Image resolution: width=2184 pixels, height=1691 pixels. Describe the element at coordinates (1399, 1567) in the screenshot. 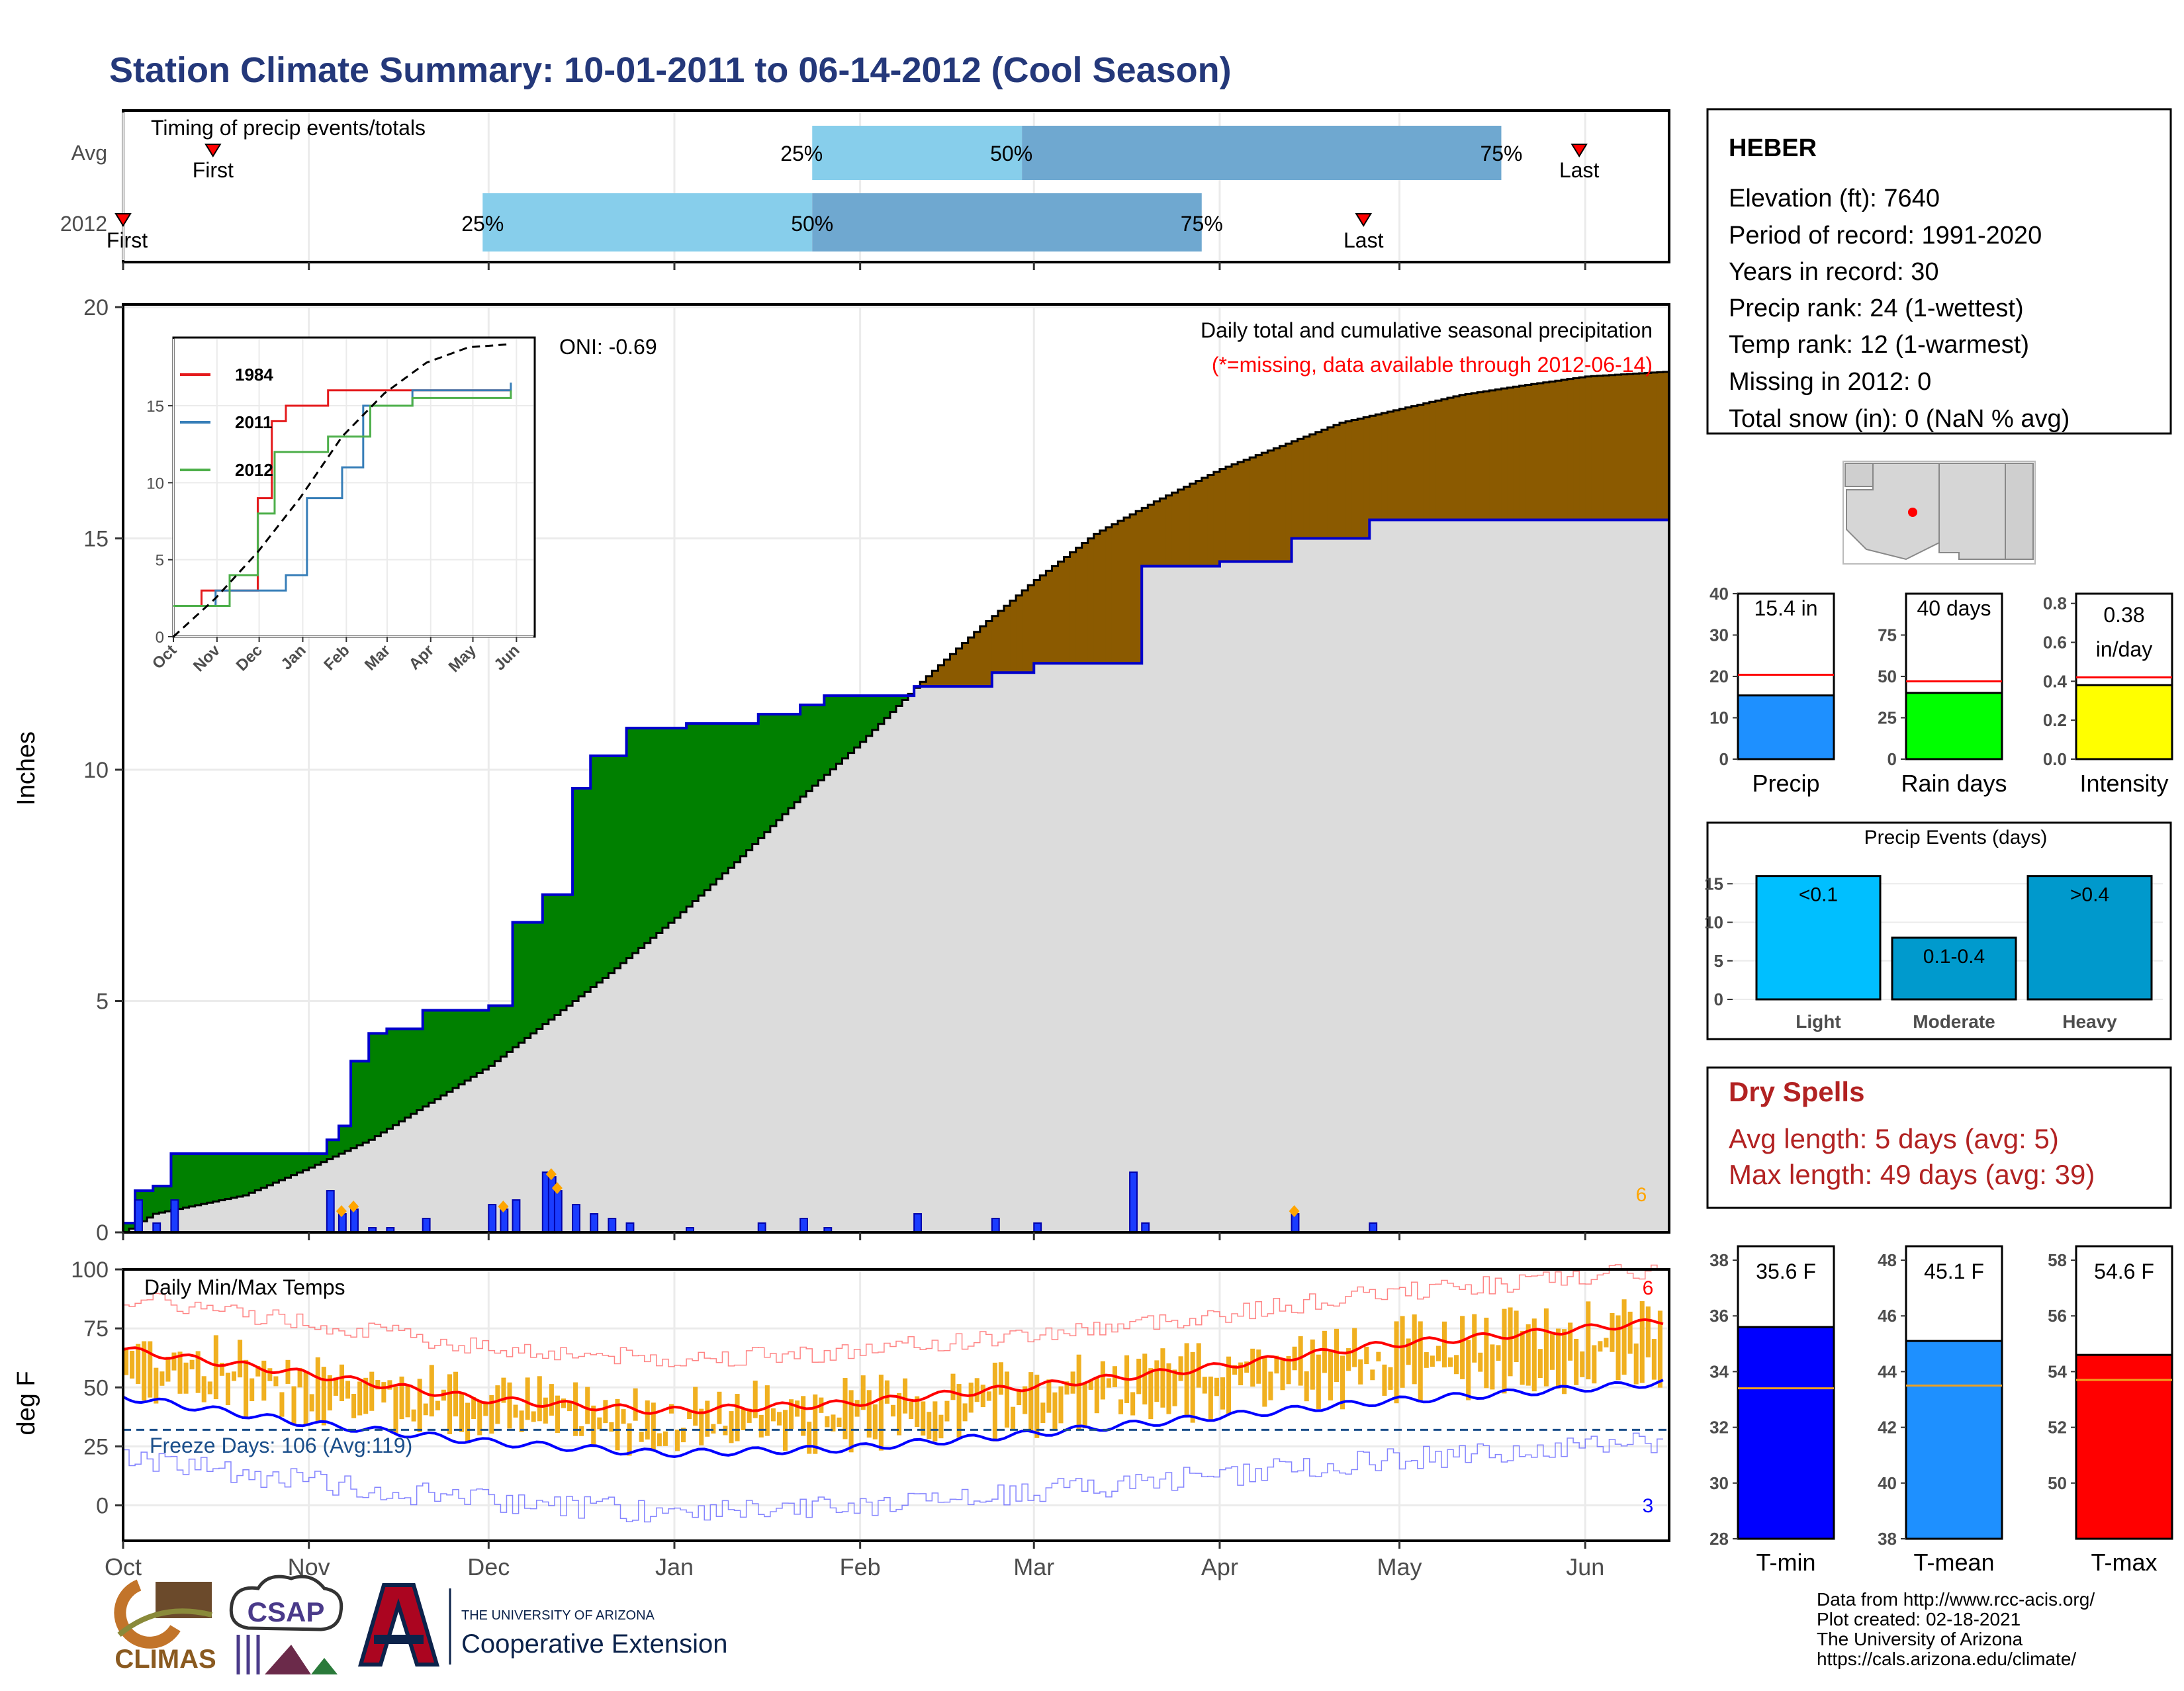

I see `month-tick-label: May` at that location.